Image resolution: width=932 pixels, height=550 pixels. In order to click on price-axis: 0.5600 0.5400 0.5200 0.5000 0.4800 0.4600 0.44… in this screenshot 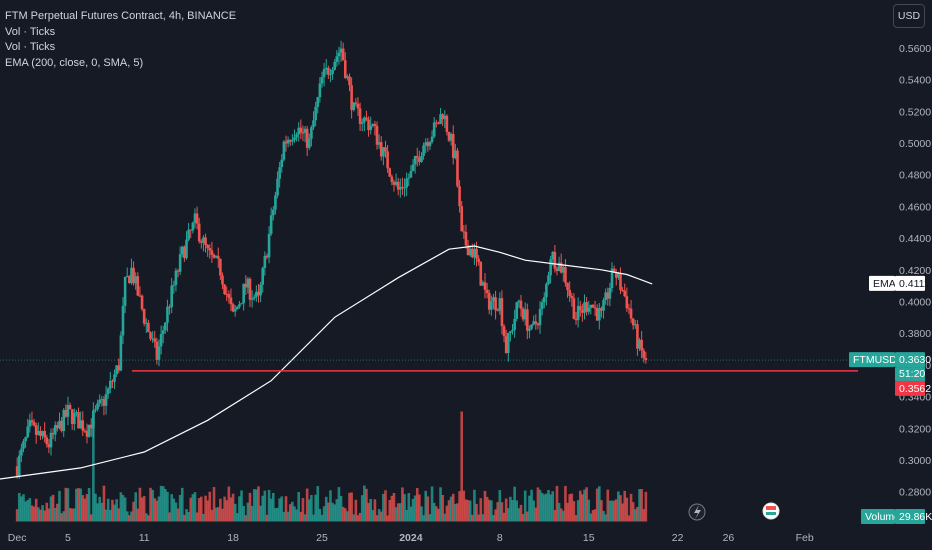, I will do `click(895, 275)`.